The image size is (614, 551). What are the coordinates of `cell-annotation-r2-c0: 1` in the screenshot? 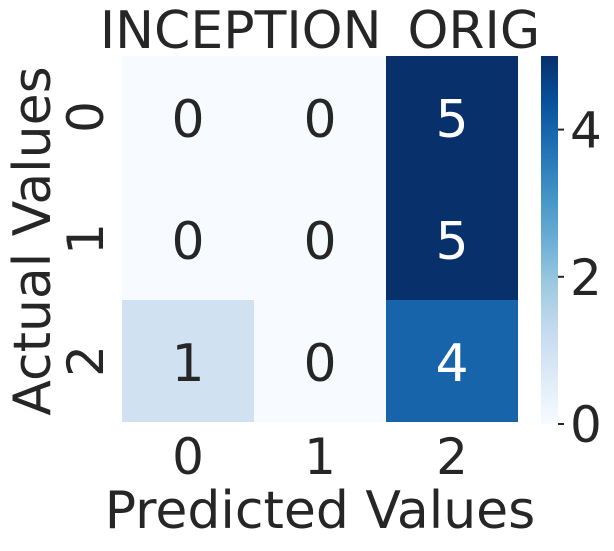 It's located at (187, 364).